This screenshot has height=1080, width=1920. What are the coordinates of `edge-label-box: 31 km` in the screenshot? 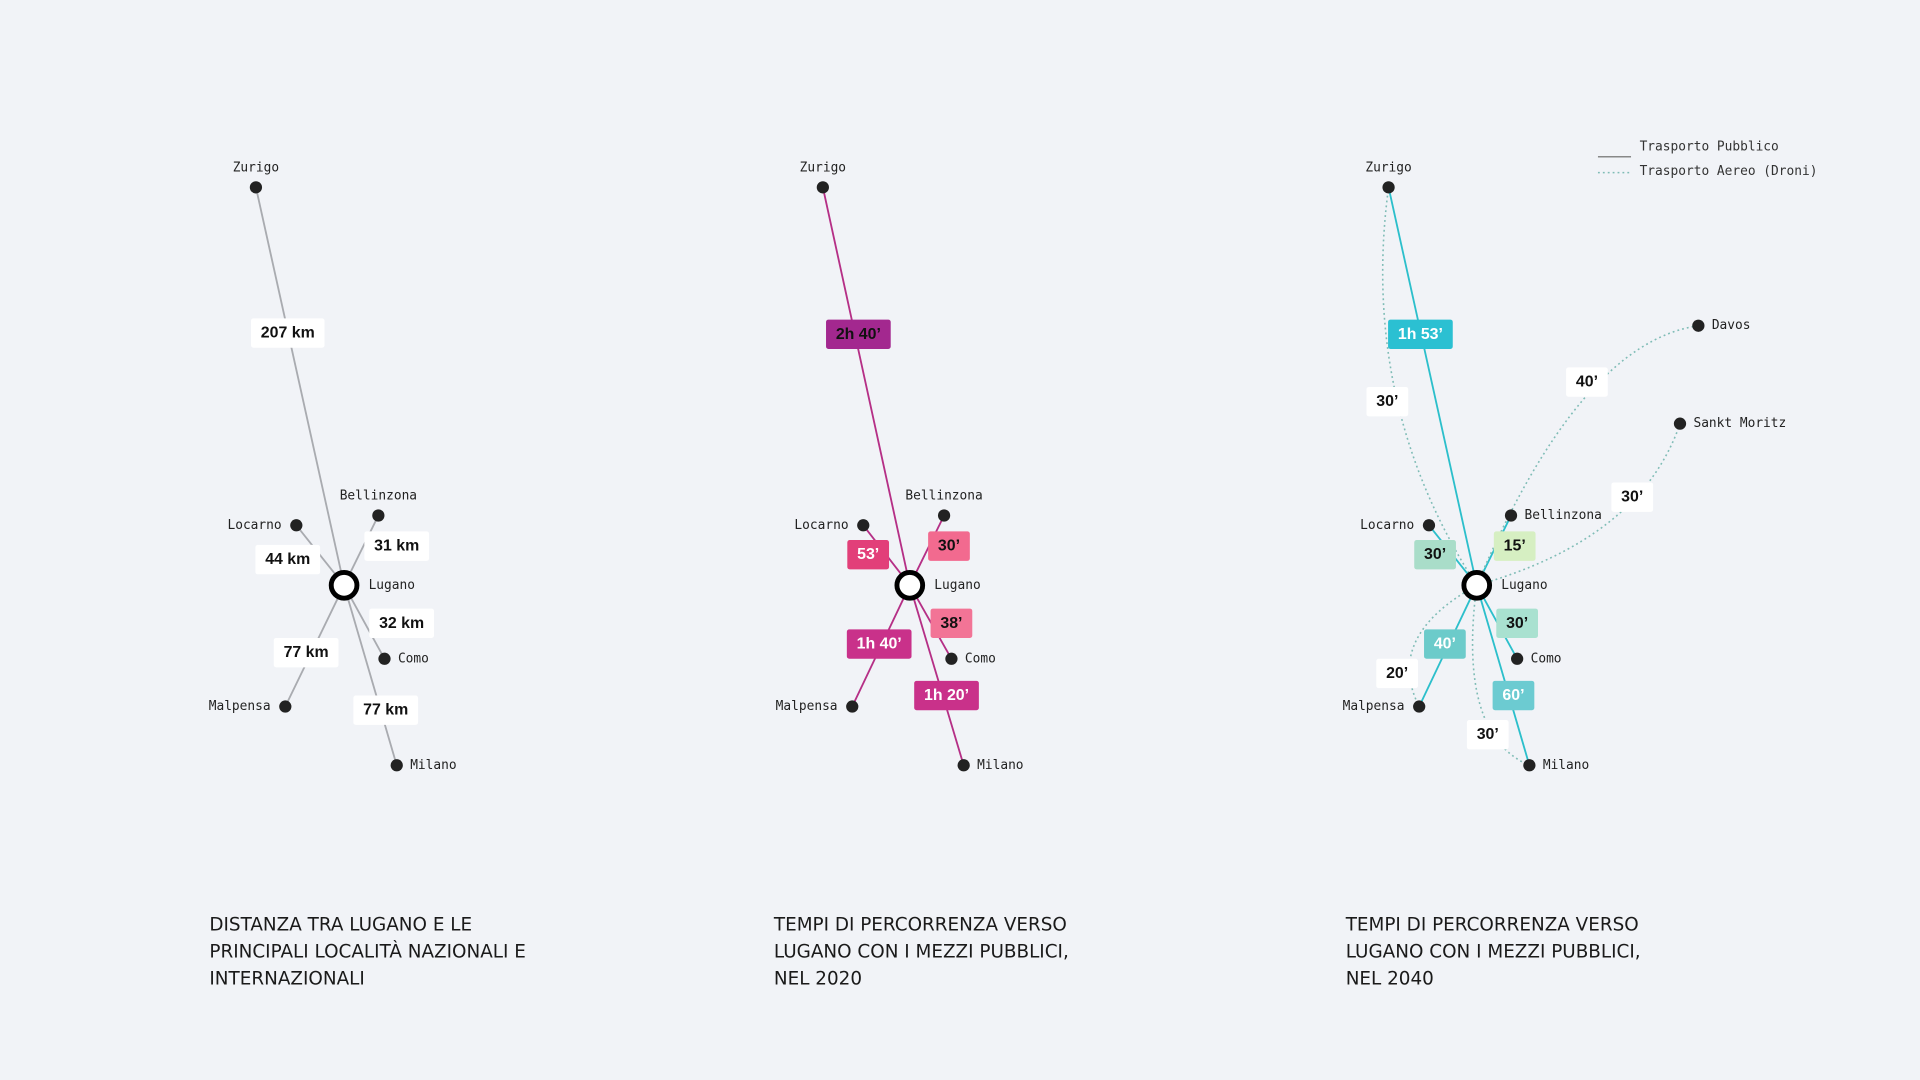 It's located at (397, 546).